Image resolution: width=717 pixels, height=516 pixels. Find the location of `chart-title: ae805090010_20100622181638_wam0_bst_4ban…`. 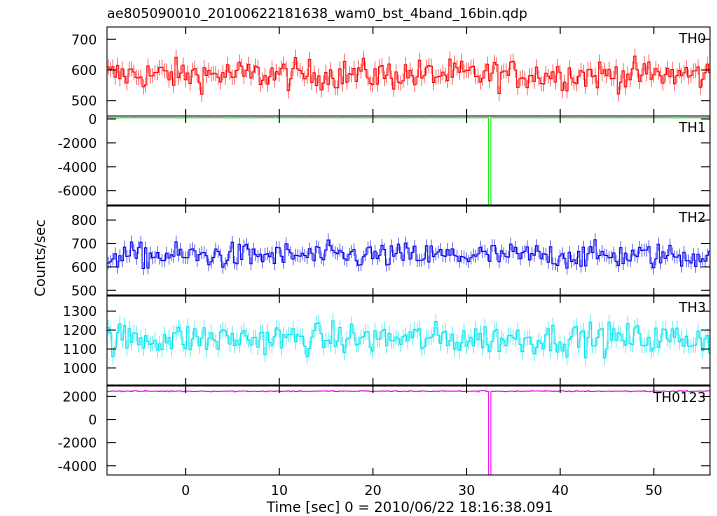

chart-title: ae805090010_20100622181638_wam0_bst_4ban… is located at coordinates (317, 14).